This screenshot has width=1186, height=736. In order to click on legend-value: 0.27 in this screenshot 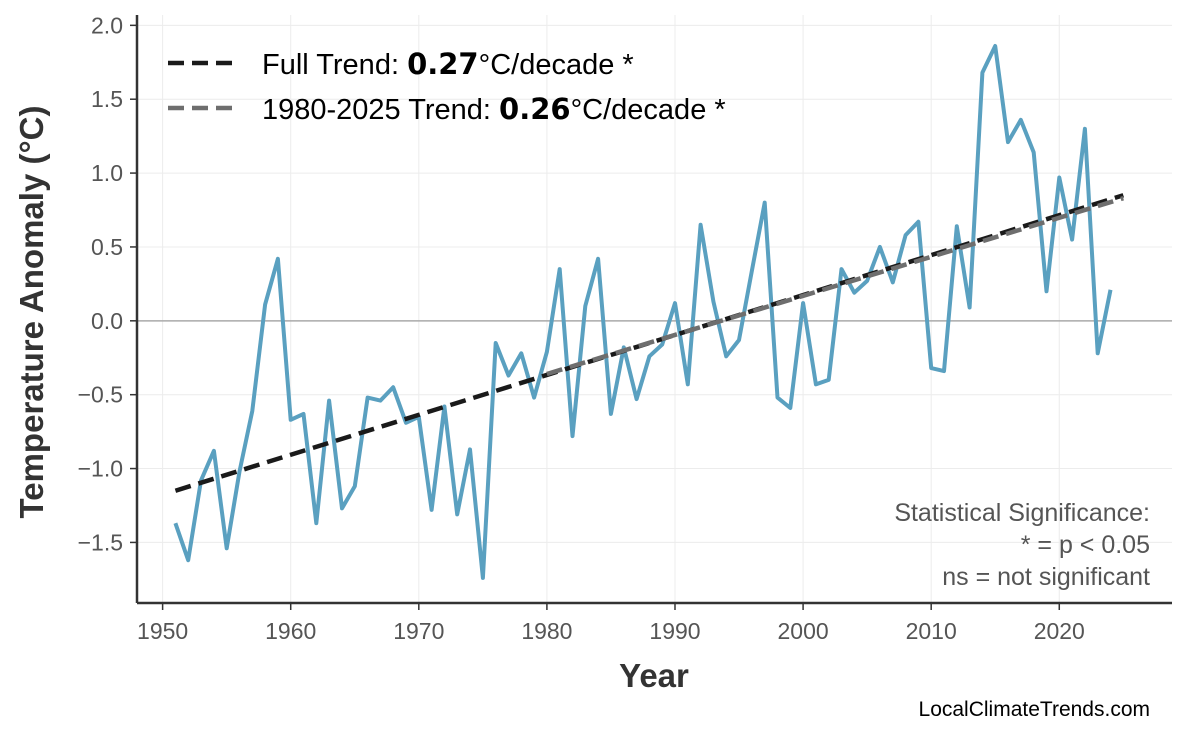, I will do `click(443, 64)`.